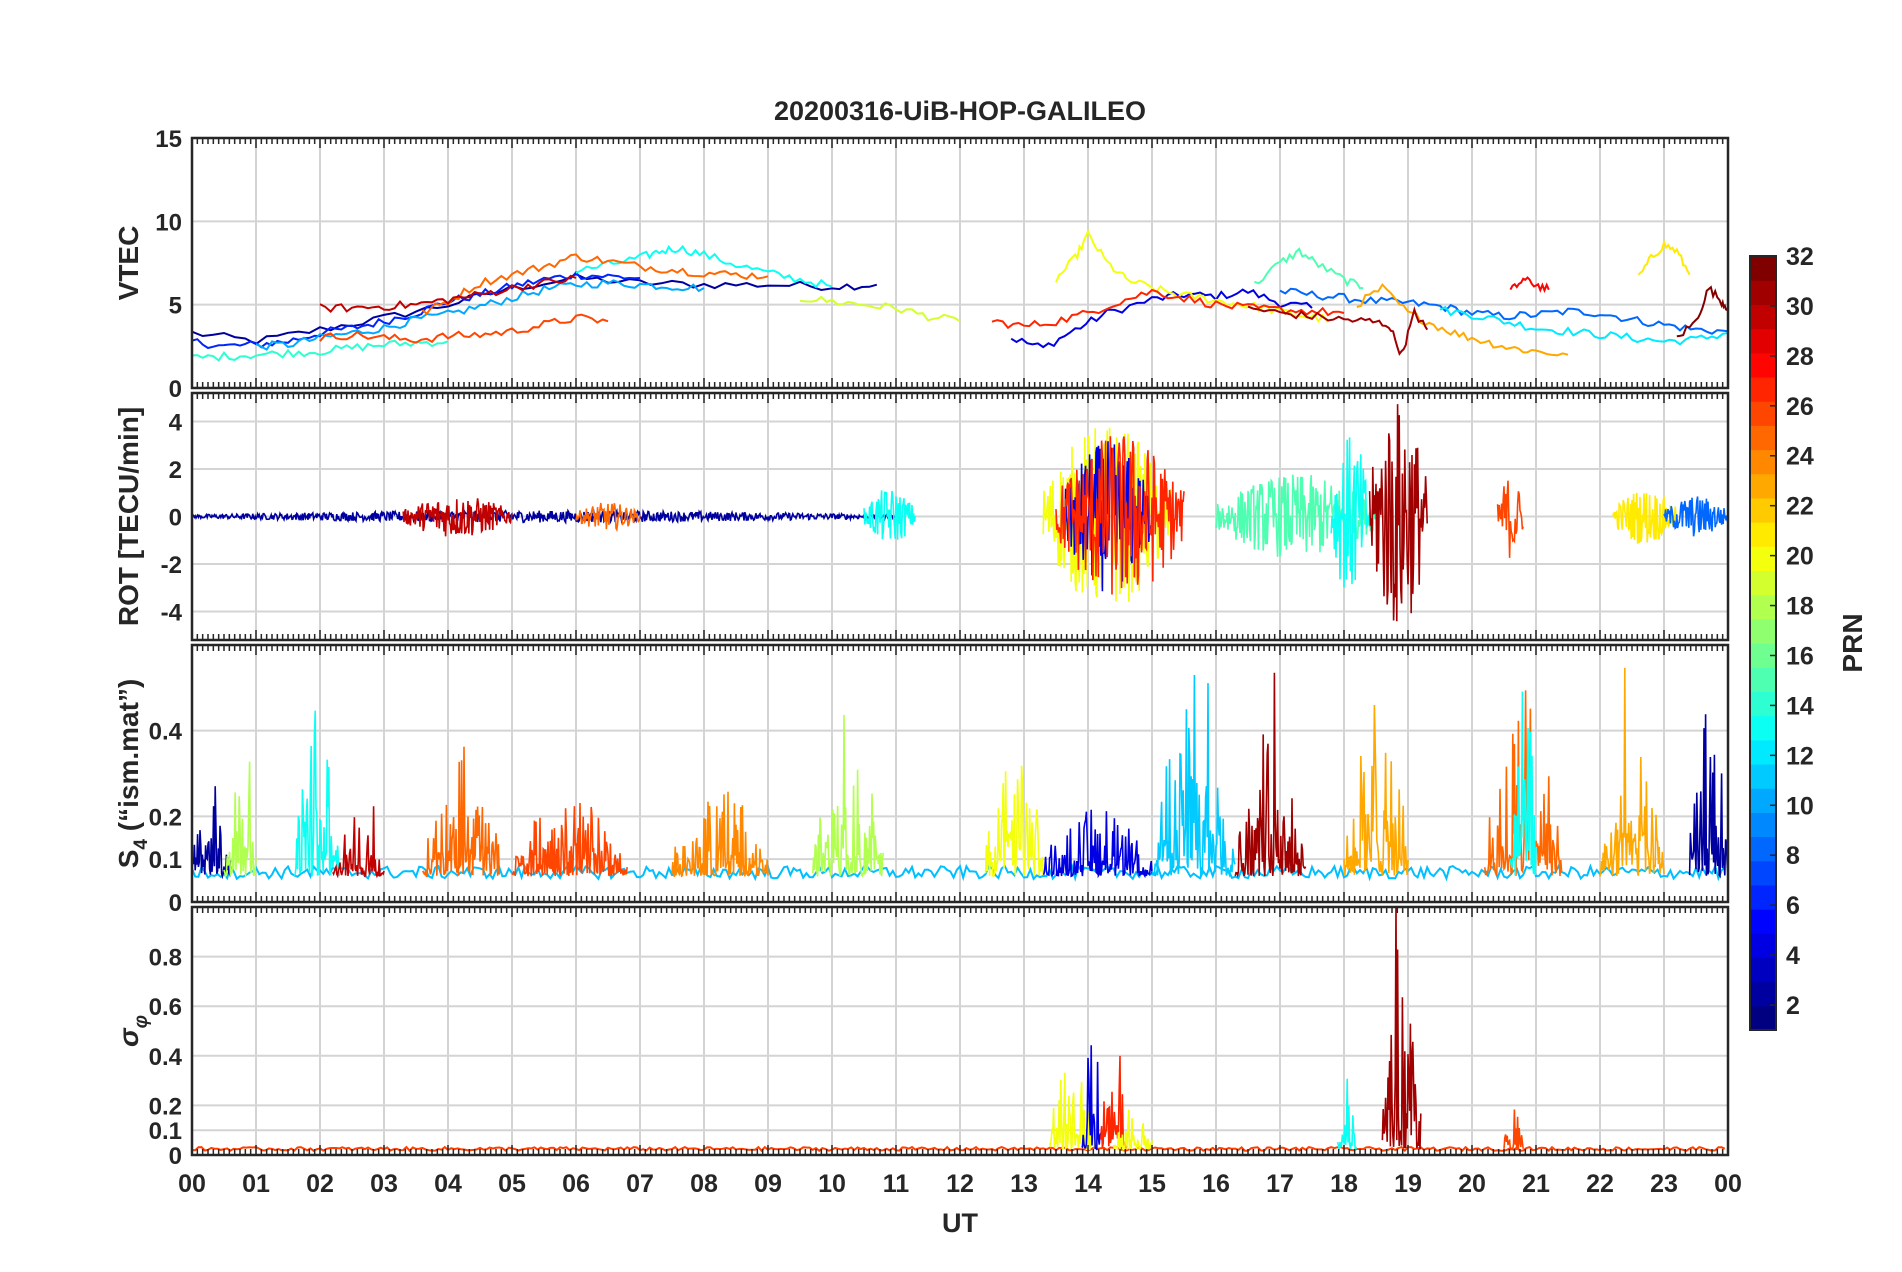  Describe the element at coordinates (1152, 1184) in the screenshot. I see `x-tick-label: 15` at that location.